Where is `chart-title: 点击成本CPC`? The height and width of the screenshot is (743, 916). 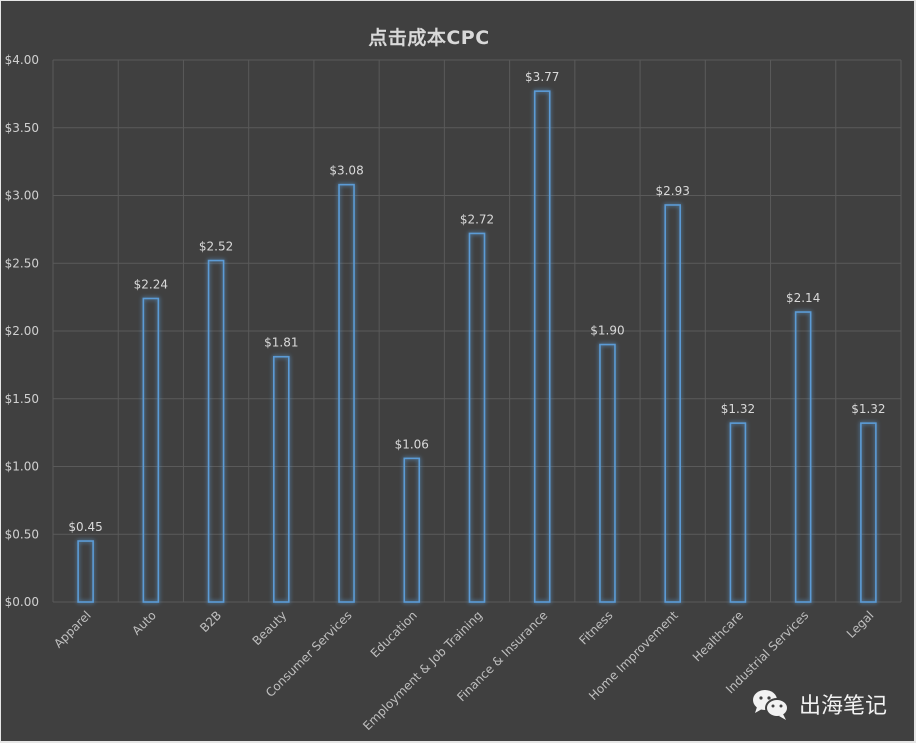
chart-title: 点击成本CPC is located at coordinates (429, 38).